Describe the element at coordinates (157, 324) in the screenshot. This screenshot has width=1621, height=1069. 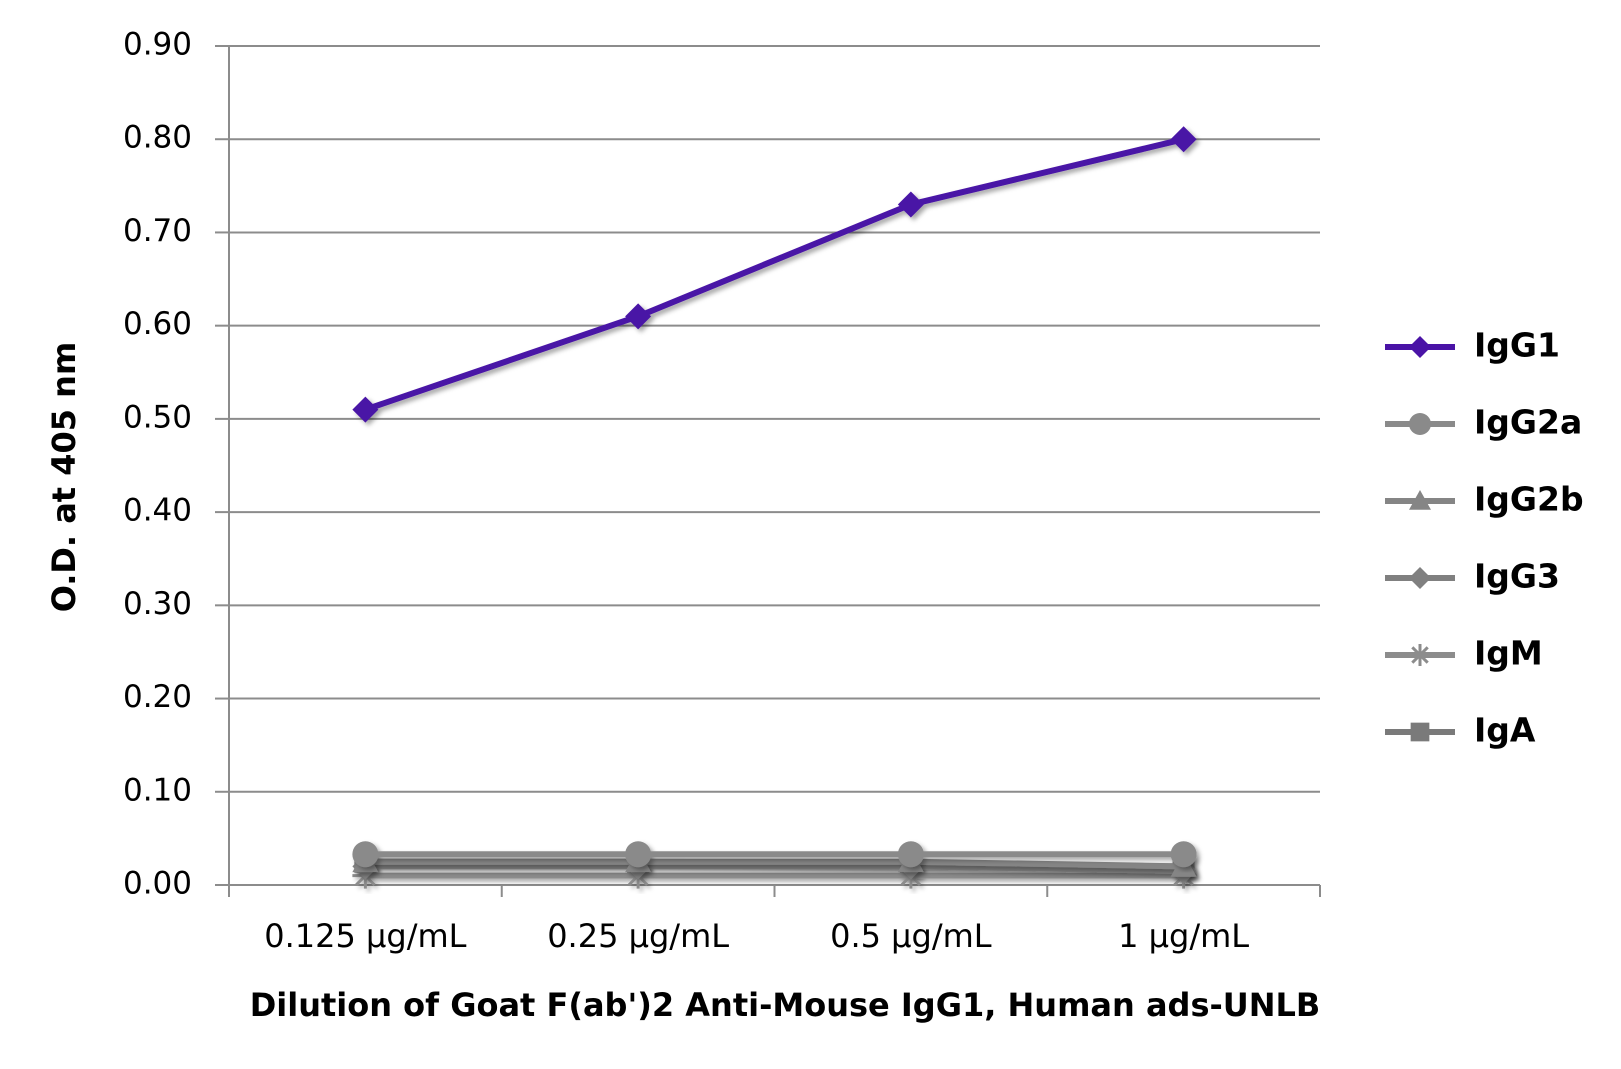
I see `y-tick-label: 0.60` at that location.